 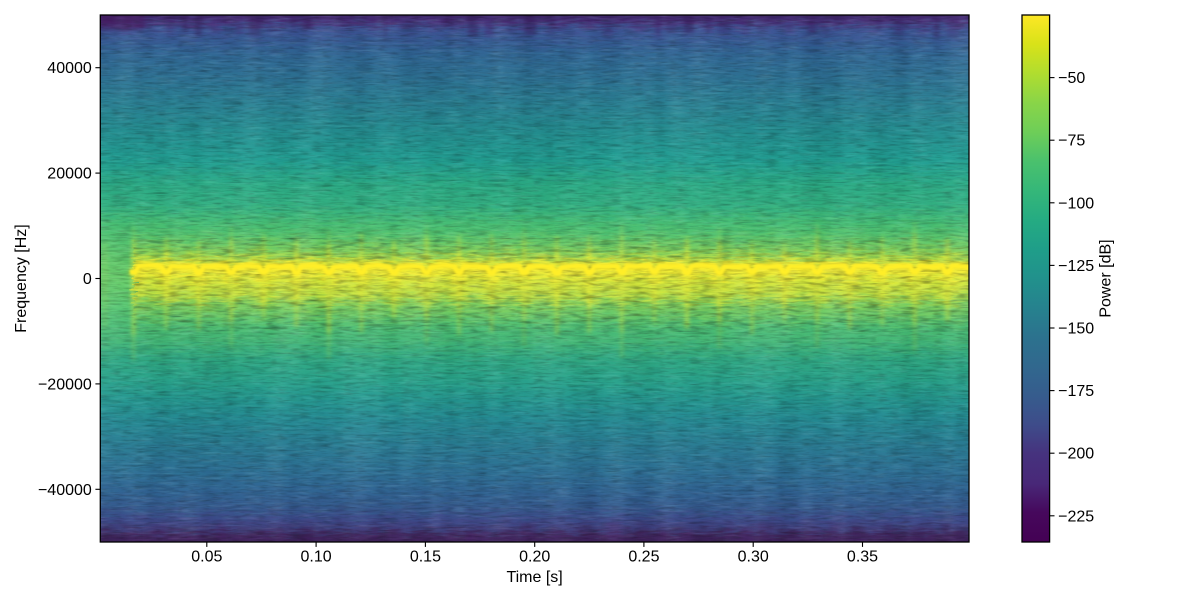 What do you see at coordinates (1076, 391) in the screenshot?
I see `svg-text: −175` at bounding box center [1076, 391].